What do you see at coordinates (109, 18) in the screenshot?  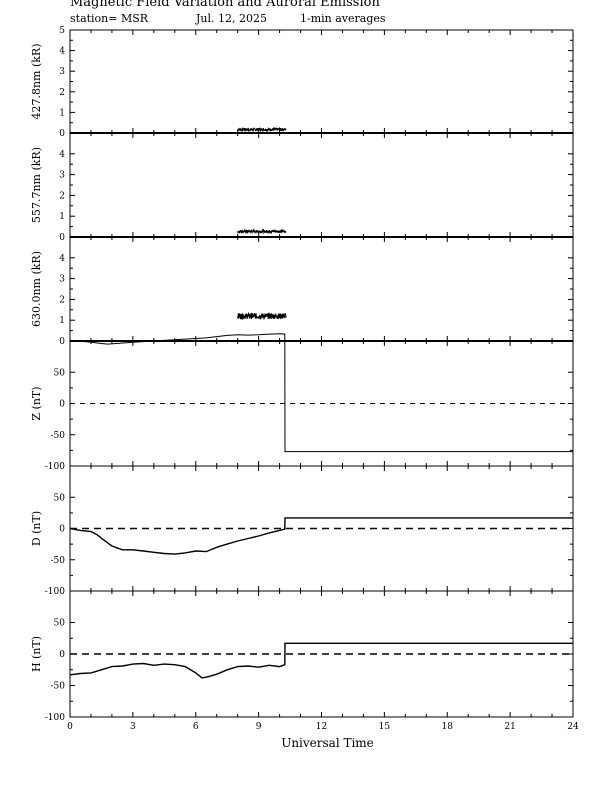 I see `station-label: station= MSR` at bounding box center [109, 18].